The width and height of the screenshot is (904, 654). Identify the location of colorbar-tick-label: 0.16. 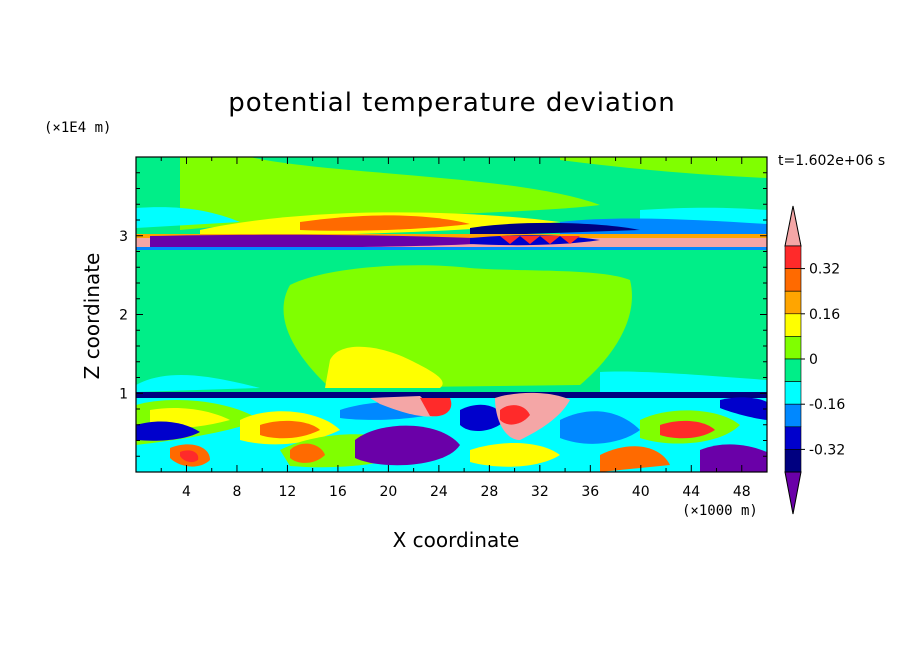
(824, 315).